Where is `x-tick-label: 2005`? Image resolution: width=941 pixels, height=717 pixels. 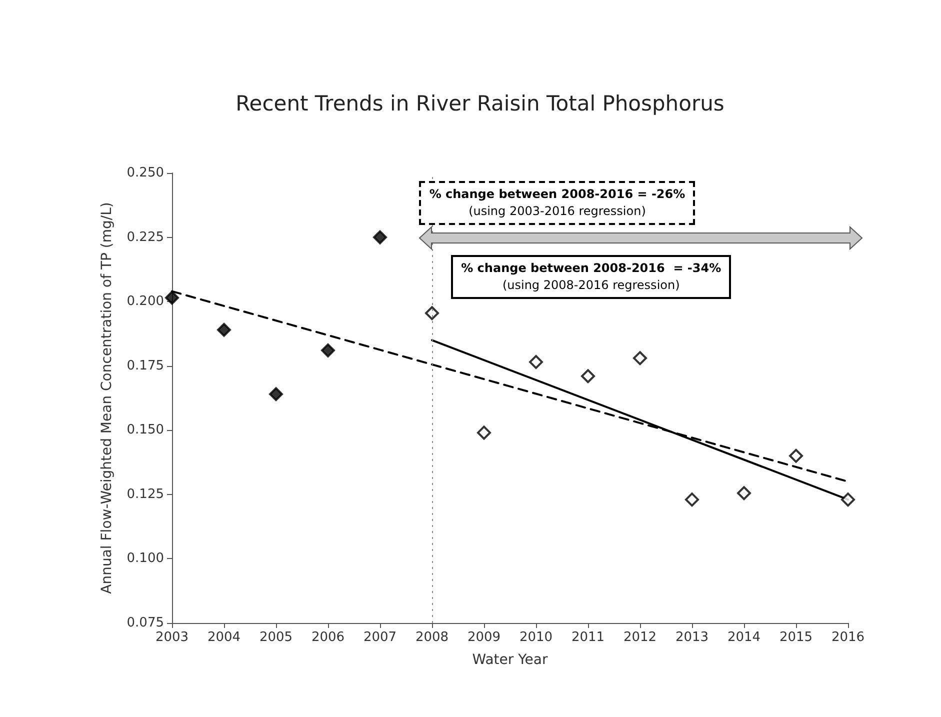 x-tick-label: 2005 is located at coordinates (276, 637).